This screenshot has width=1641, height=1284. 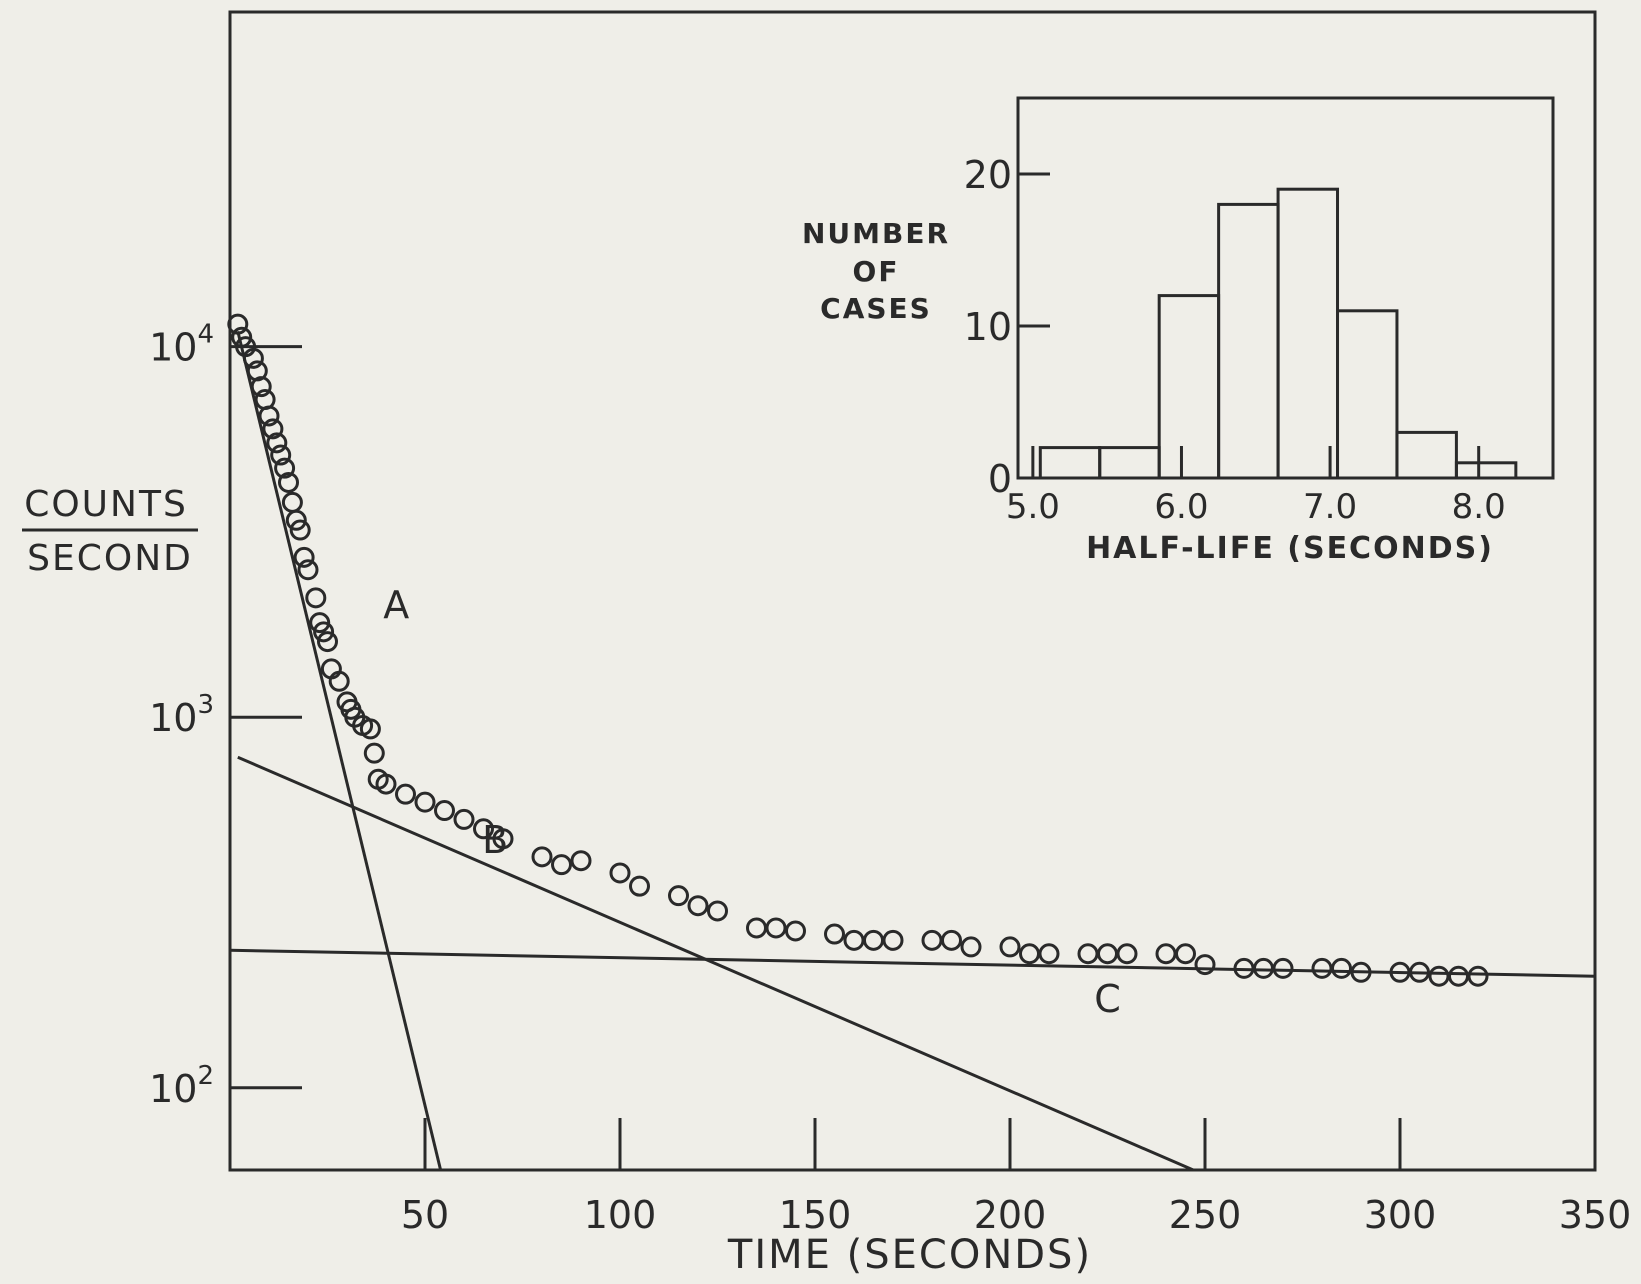 I want to click on x-tick-label-300: 300, so click(x=1400, y=1215).